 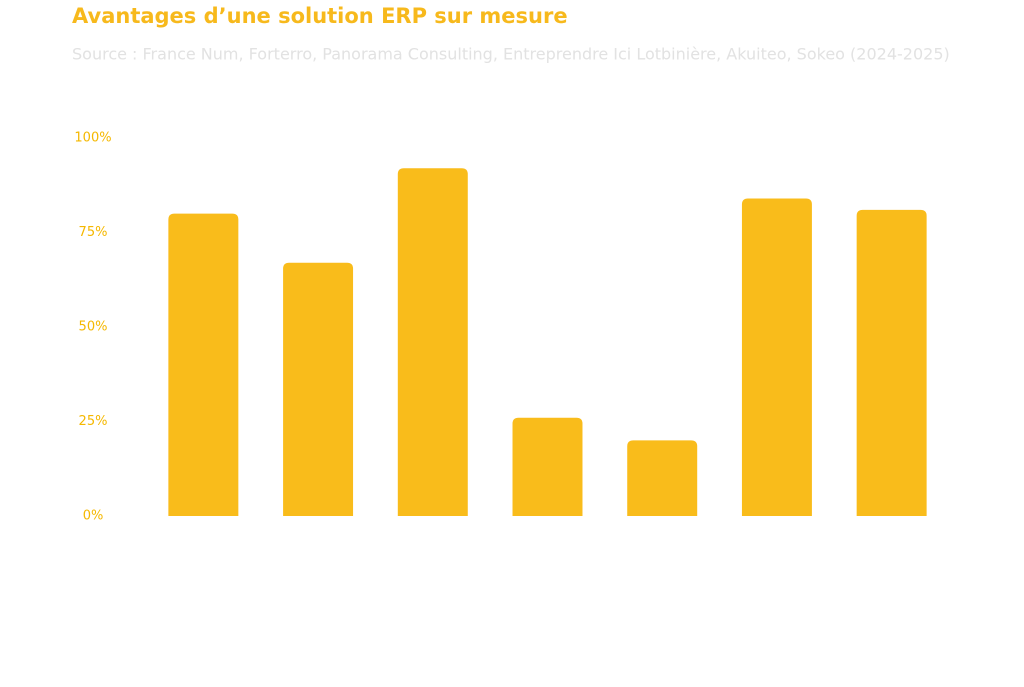 What do you see at coordinates (320, 16) in the screenshot?
I see `chart-title: Avantages d’une solution ERP sur mesure` at bounding box center [320, 16].